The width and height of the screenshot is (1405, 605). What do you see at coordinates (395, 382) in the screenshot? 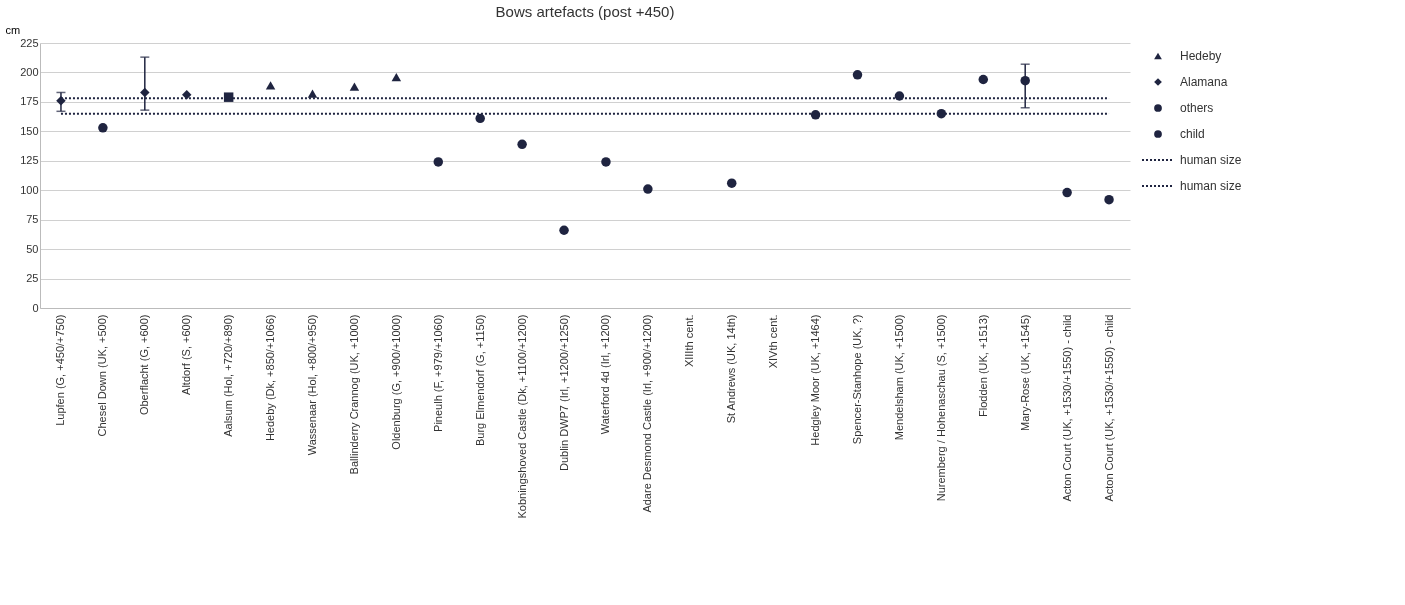
I see `x-tick-label: Oldenburg (G, +900/+1000)` at bounding box center [395, 382].